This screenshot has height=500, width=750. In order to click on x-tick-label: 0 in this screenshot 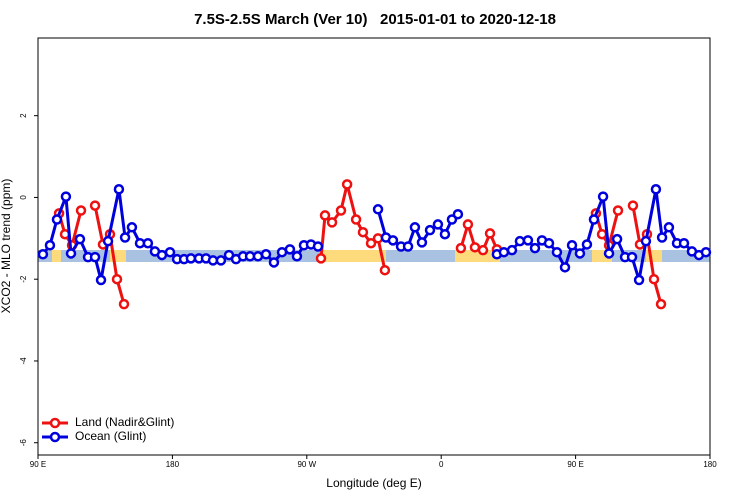, I will do `click(441, 464)`.